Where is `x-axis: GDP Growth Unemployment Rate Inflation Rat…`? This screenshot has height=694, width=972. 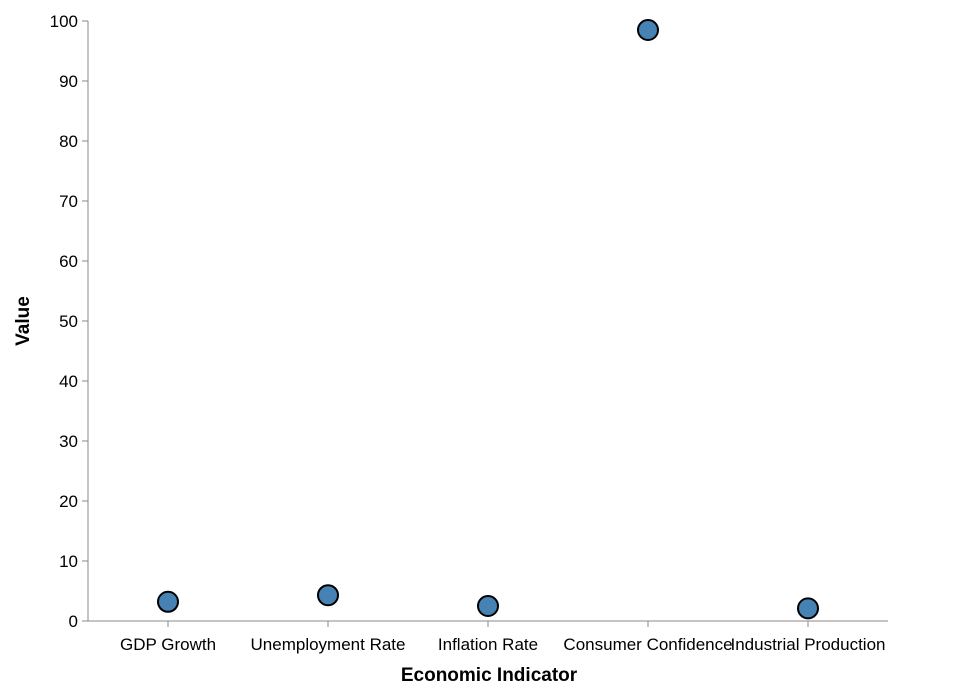
x-axis: GDP Growth Unemployment Rate Inflation Rat… is located at coordinates (488, 637).